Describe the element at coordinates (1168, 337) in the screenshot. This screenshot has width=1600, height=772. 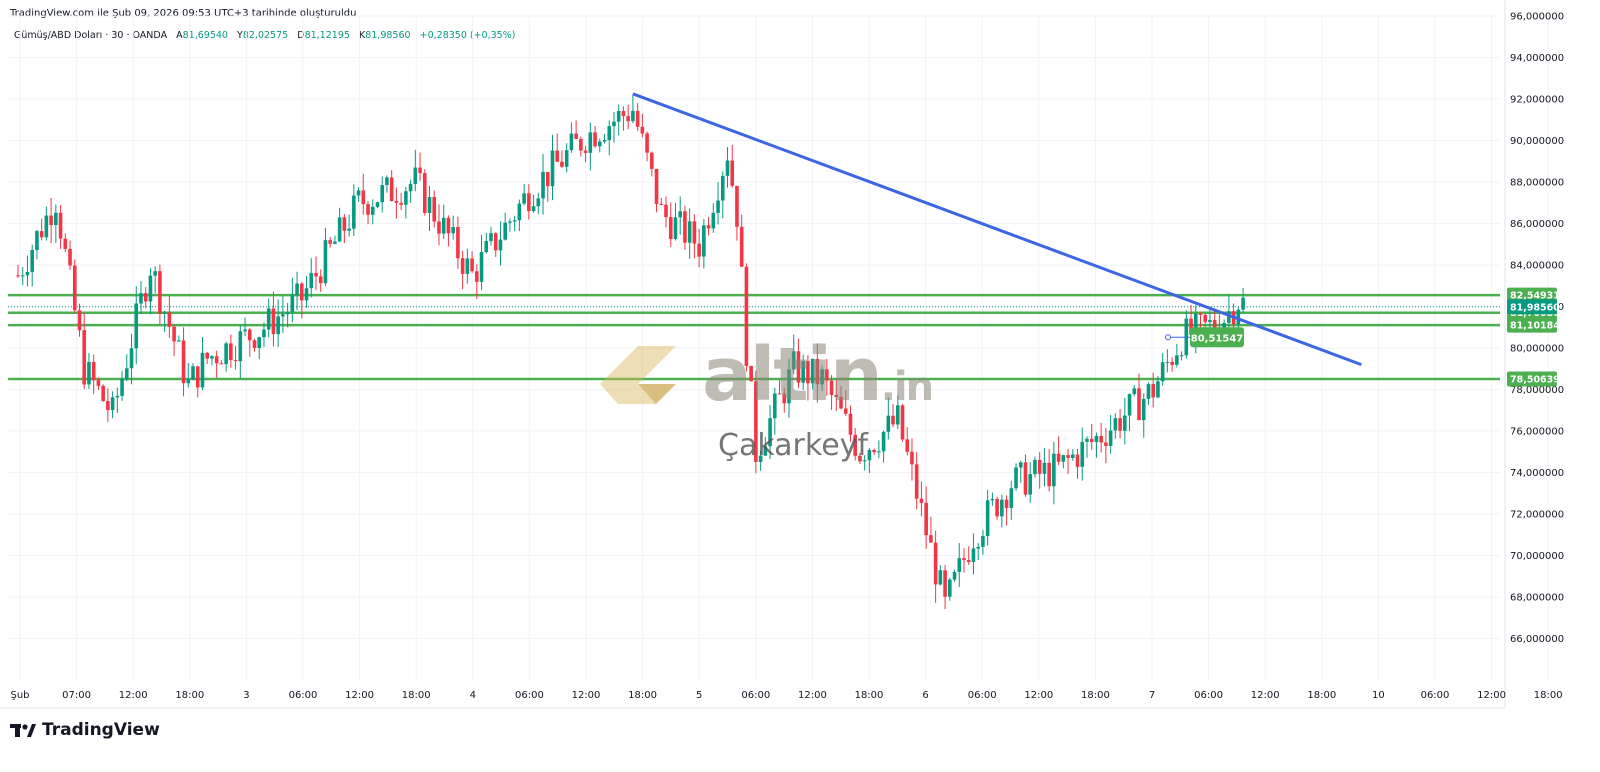
I see `trendline-marker-dot` at that location.